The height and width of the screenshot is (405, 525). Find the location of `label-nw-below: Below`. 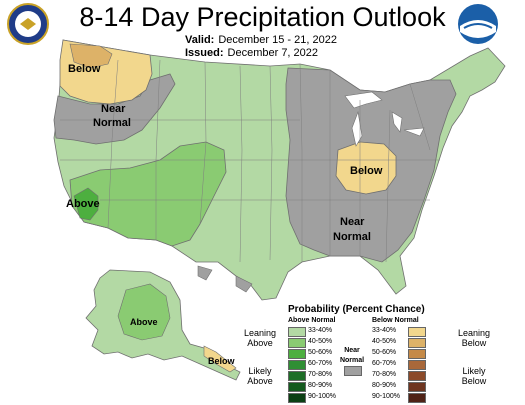

label-nw-below: Below is located at coordinates (84, 69).